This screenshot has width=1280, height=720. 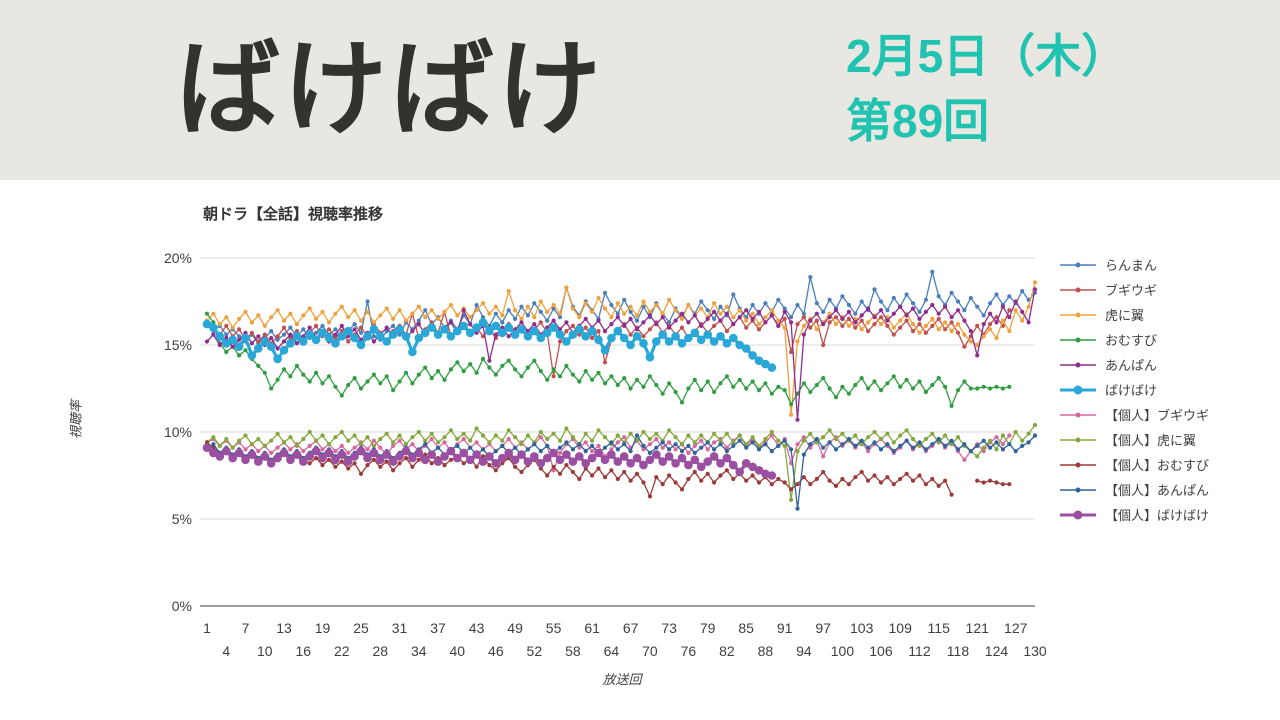 What do you see at coordinates (669, 628) in the screenshot?
I see `x-tick-label: 73` at bounding box center [669, 628].